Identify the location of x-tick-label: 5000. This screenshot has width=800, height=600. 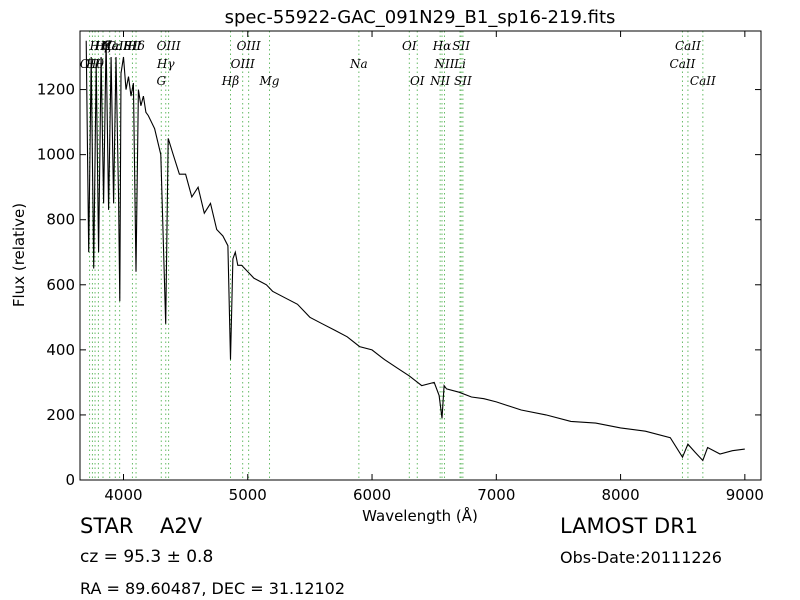
(248, 495).